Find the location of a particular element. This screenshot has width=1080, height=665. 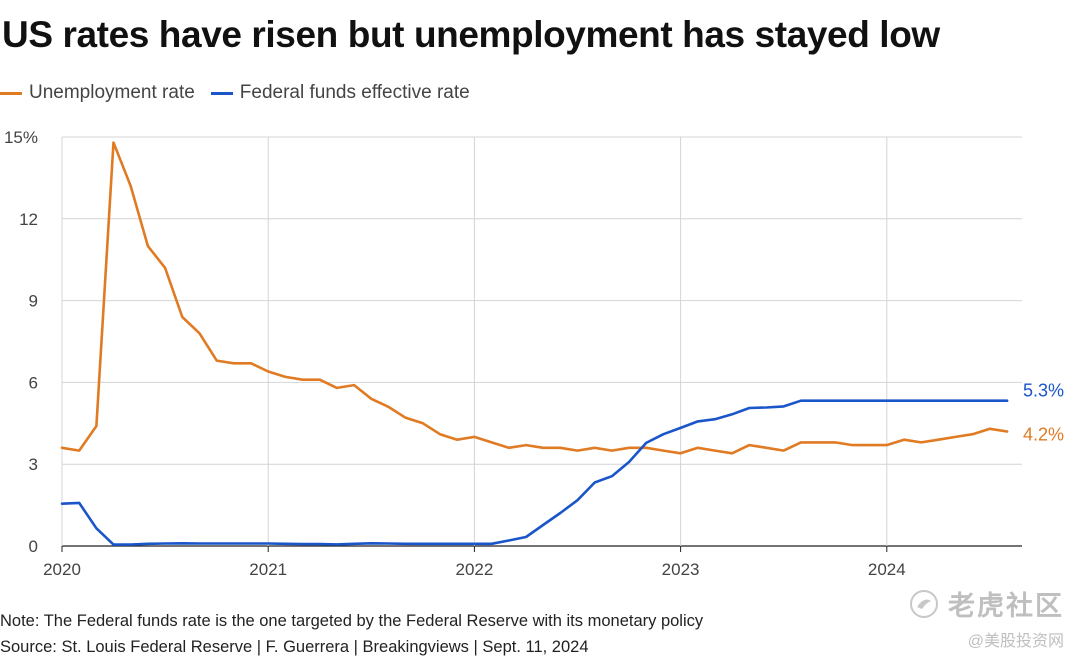

series-end-labels: 4.2% 5.3% is located at coordinates (1043, 413).